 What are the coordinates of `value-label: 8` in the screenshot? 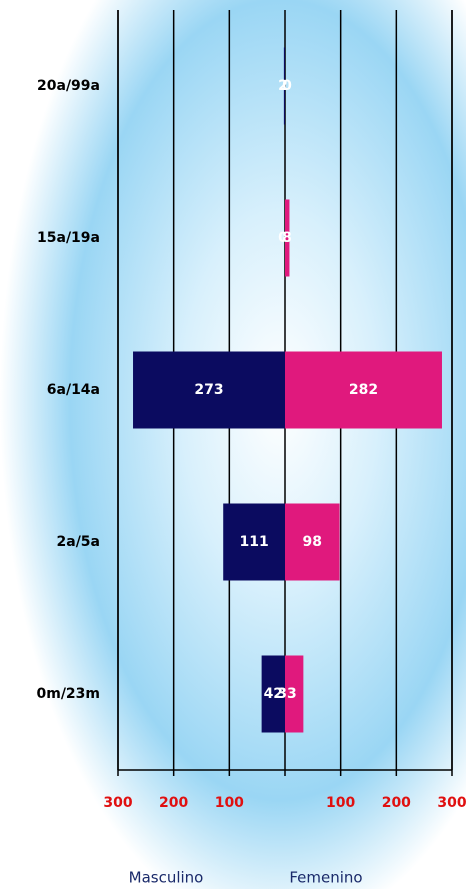 It's located at (287, 238).